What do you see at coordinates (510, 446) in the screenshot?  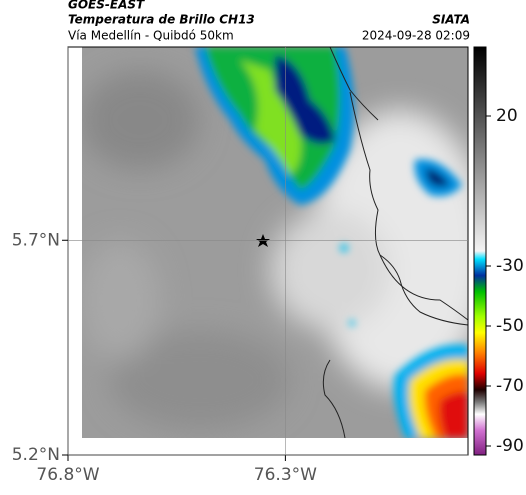 I see `colorbar-tick-label: -90` at bounding box center [510, 446].